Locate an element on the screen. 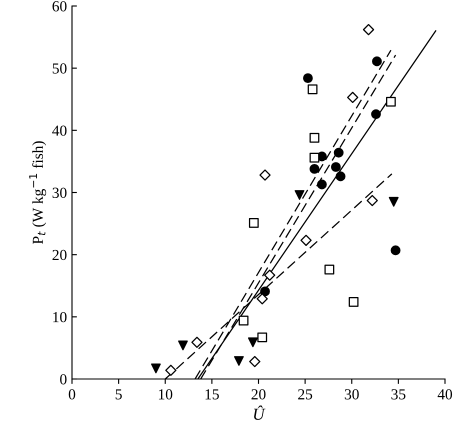 The height and width of the screenshot is (446, 458). x-tick-label: 5 is located at coordinates (119, 394).